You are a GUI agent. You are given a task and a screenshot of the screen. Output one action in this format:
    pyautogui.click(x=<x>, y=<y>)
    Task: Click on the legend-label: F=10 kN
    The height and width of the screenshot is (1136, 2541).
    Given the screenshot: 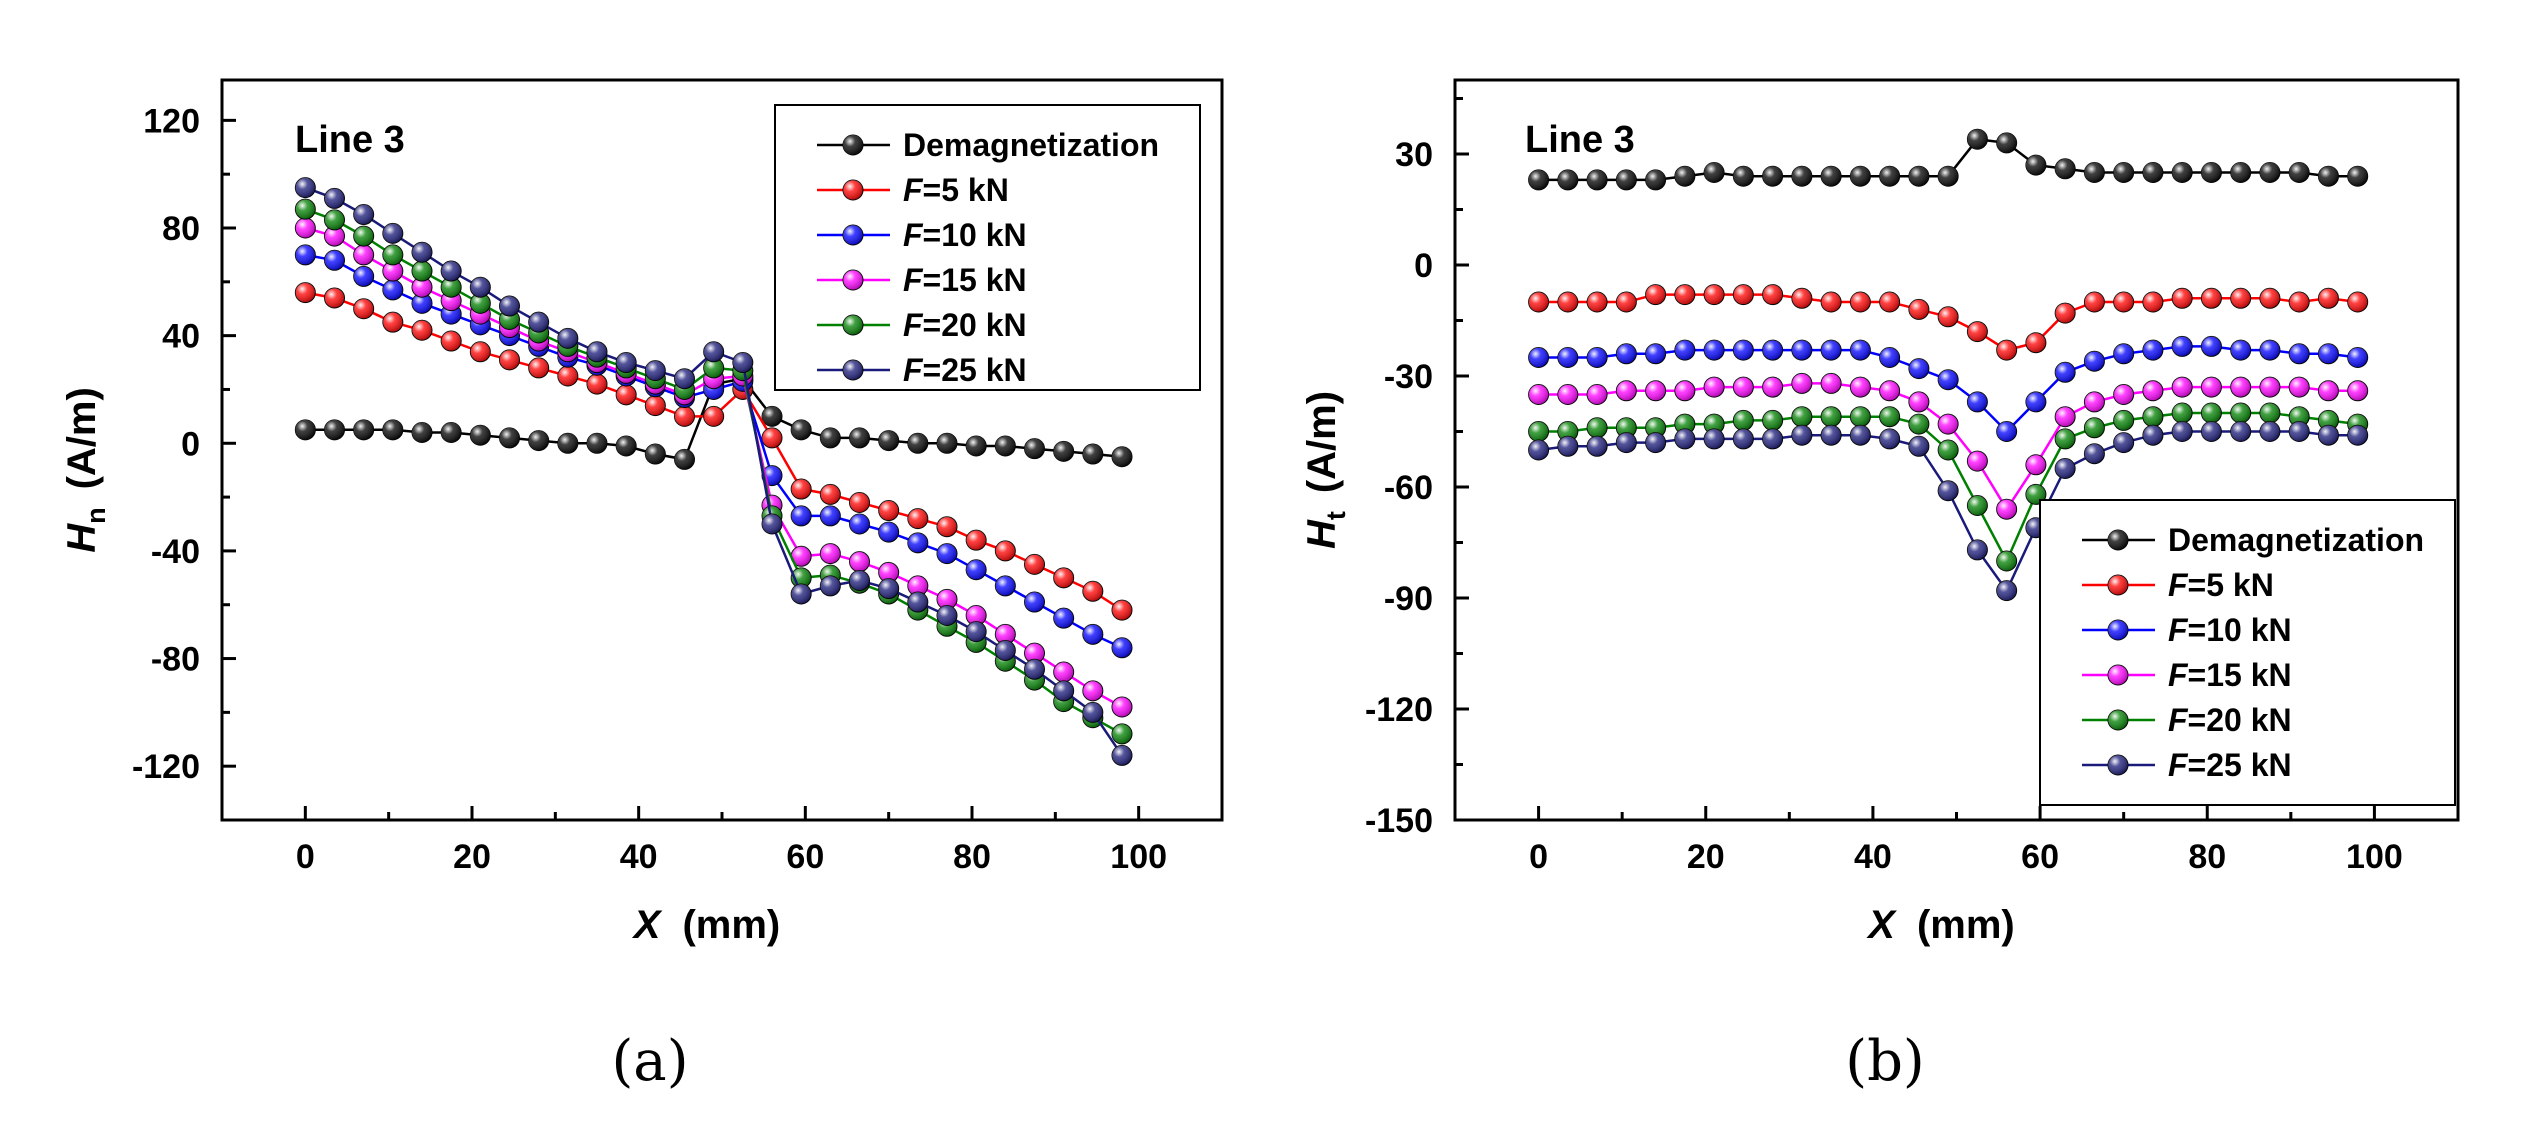 What is the action you would take?
    pyautogui.click(x=2230, y=630)
    